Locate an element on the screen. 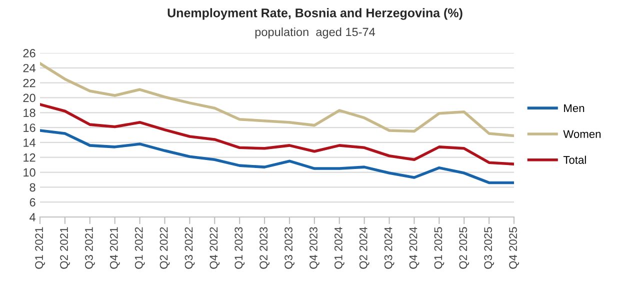 The height and width of the screenshot is (285, 630). x-tick-label: Q3 2024 is located at coordinates (389, 248).